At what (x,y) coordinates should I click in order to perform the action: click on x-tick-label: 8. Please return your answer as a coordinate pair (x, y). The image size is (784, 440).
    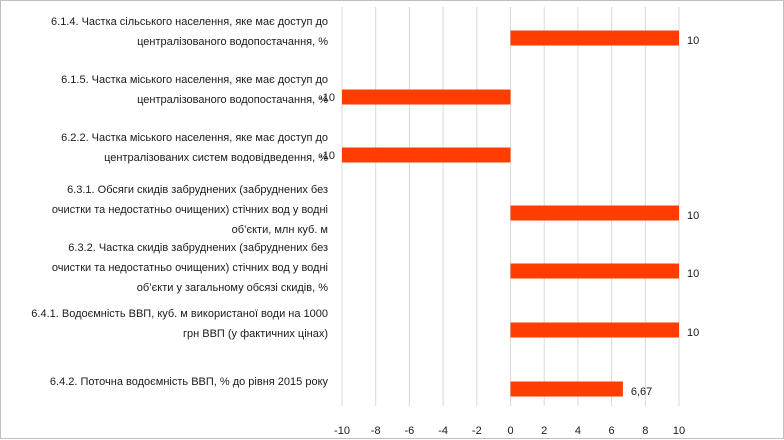
    Looking at the image, I should click on (645, 431).